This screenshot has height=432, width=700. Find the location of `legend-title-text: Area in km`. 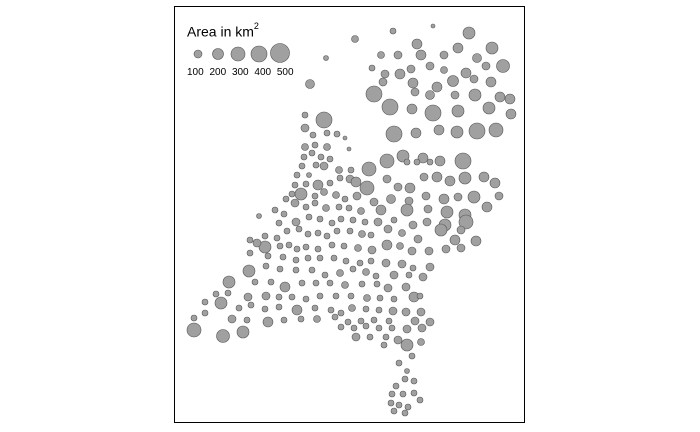

legend-title-text: Area in km is located at coordinates (220, 31).